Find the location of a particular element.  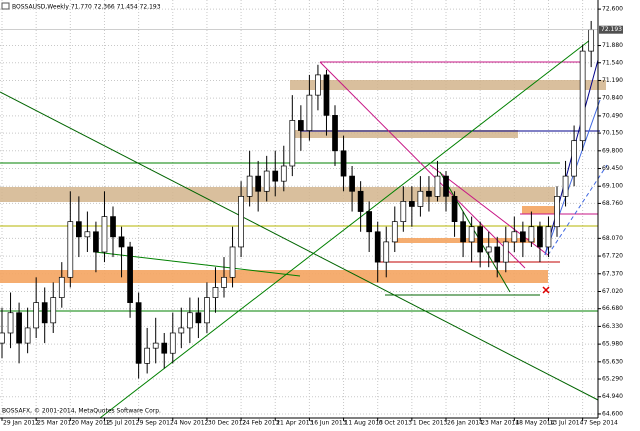

y-tick-label: 69.450 is located at coordinates (612, 168).